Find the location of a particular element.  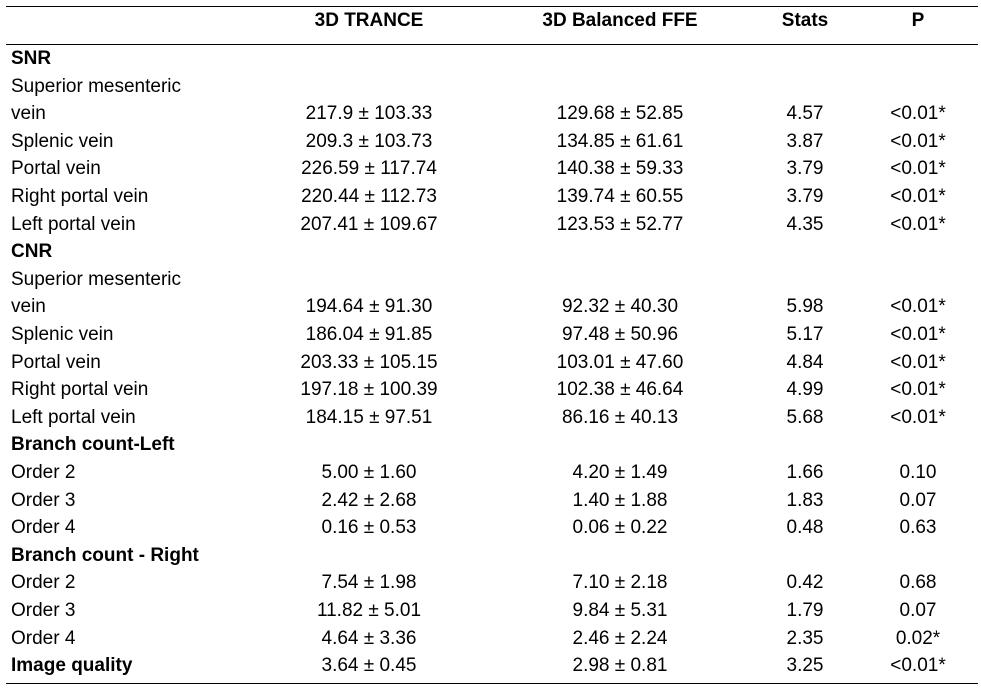

header-3d-balanced-ffe: 3D Balanced FFE is located at coordinates (620, 20).